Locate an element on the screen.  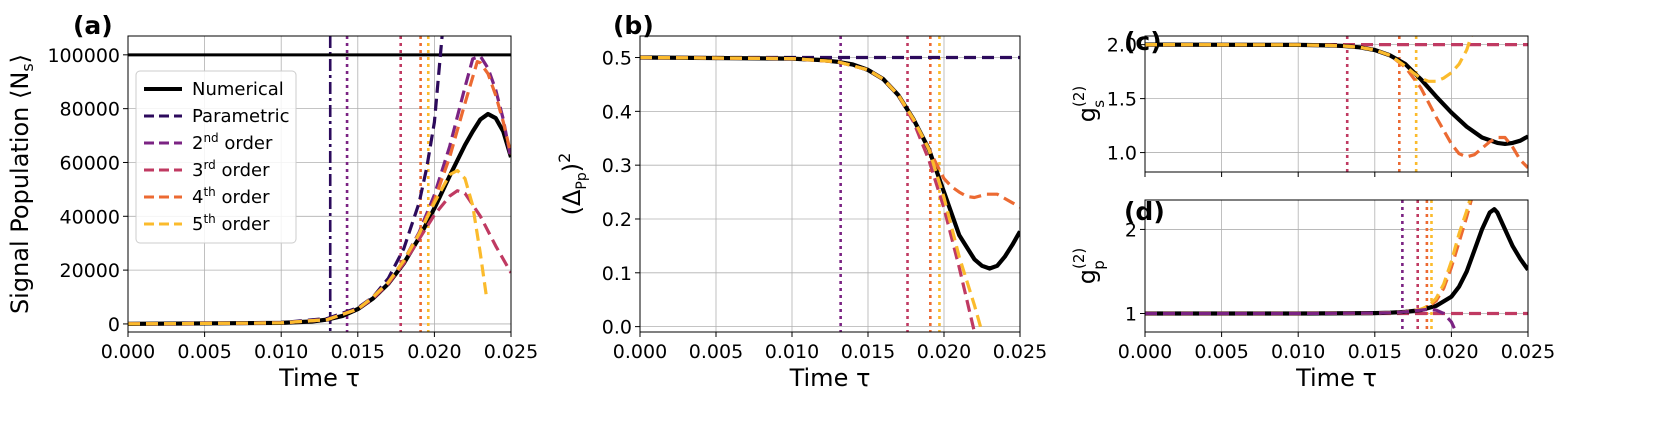
y-axis-label-a: Signal Population ⟨Ns⟩ is located at coordinates (21, 184).